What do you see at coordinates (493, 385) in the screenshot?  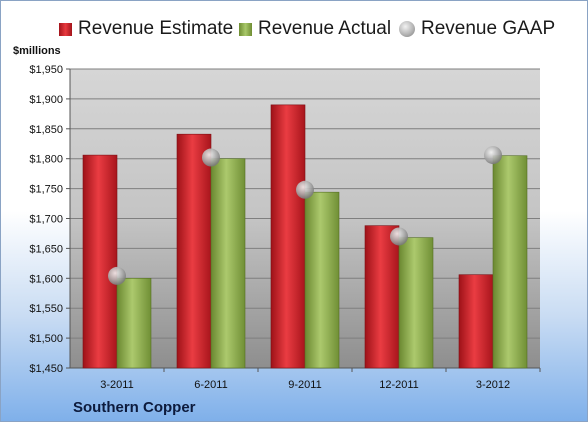 I see `x-tick-label: 3-2012` at bounding box center [493, 385].